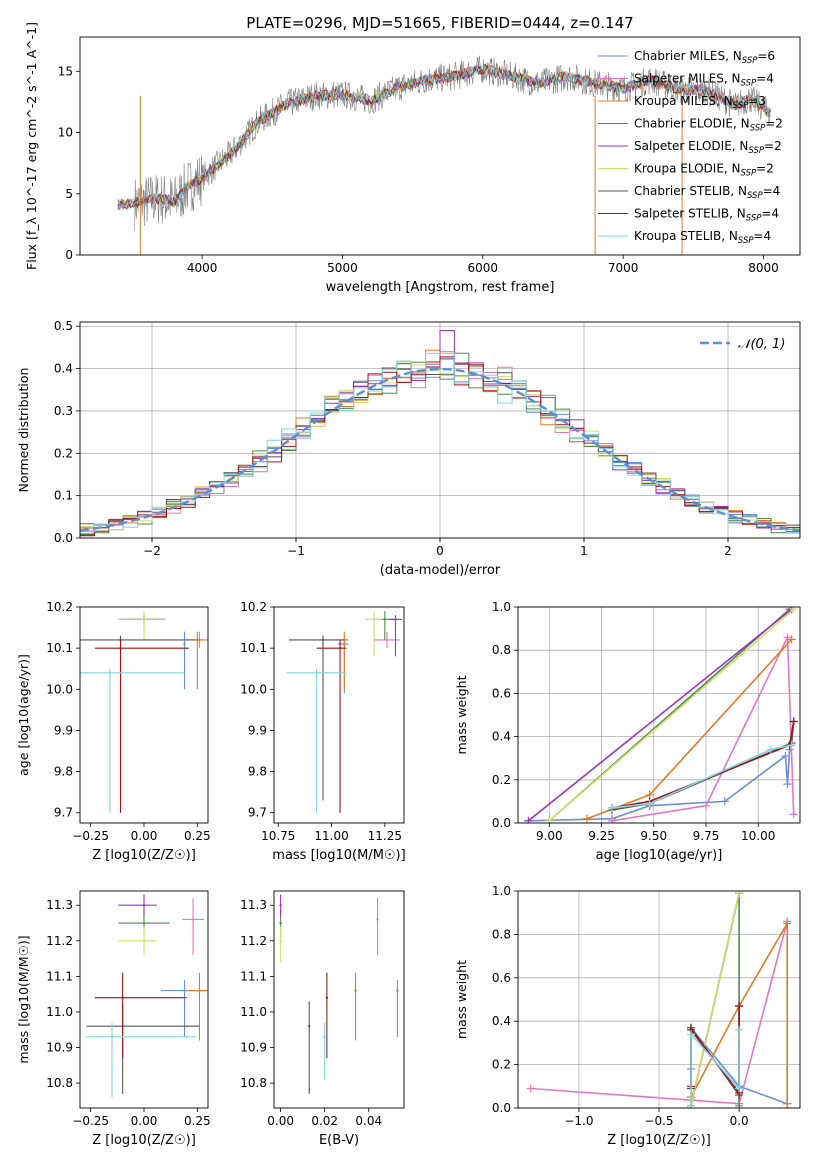 The height and width of the screenshot is (1170, 819). I want to click on x-tick-label: 0.04, so click(368, 1121).